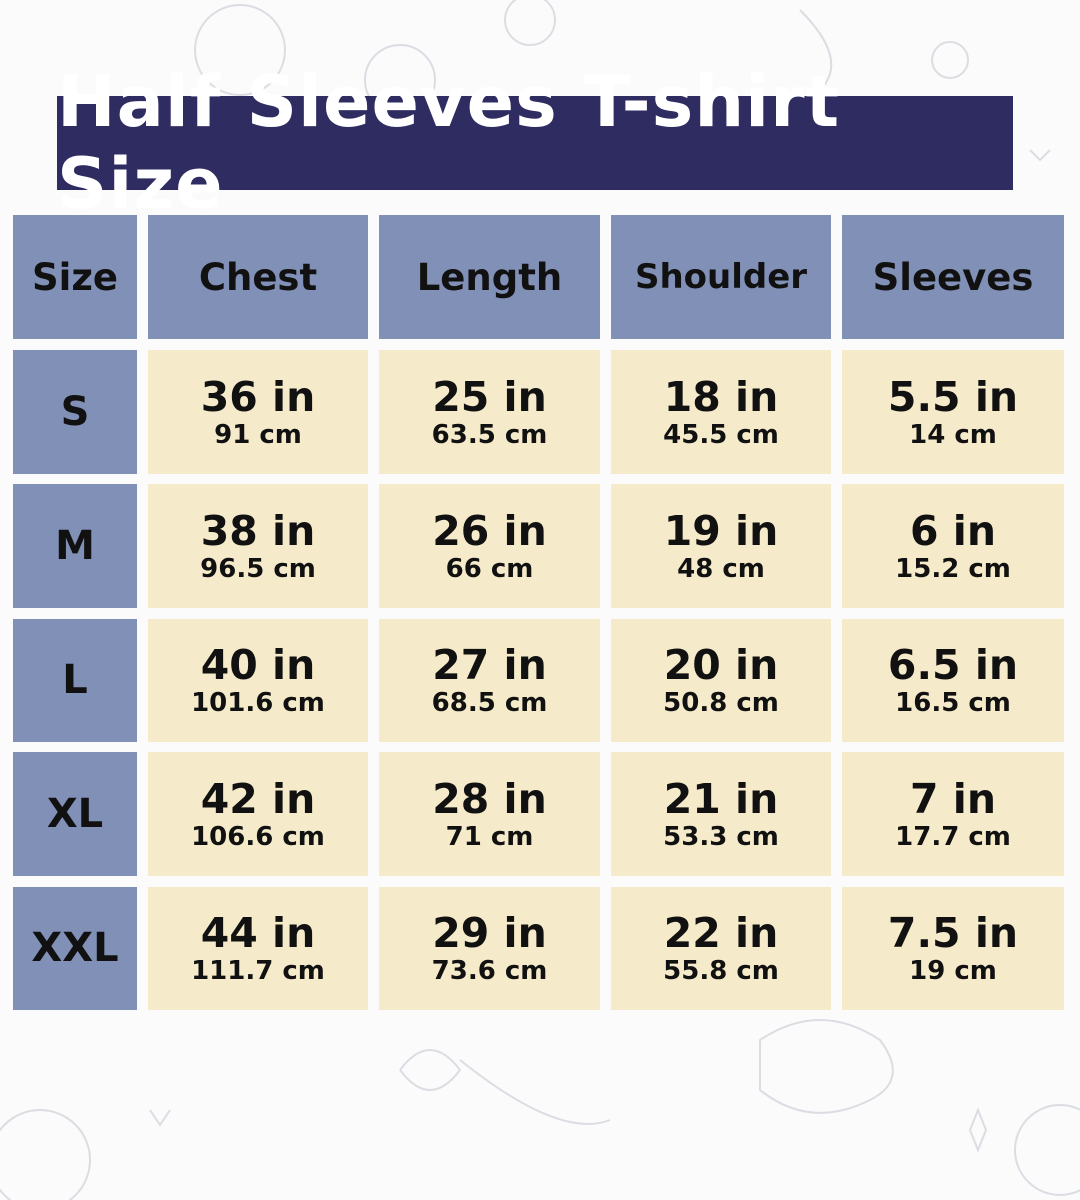  I want to click on header-sleeves: Sleeves, so click(953, 277).